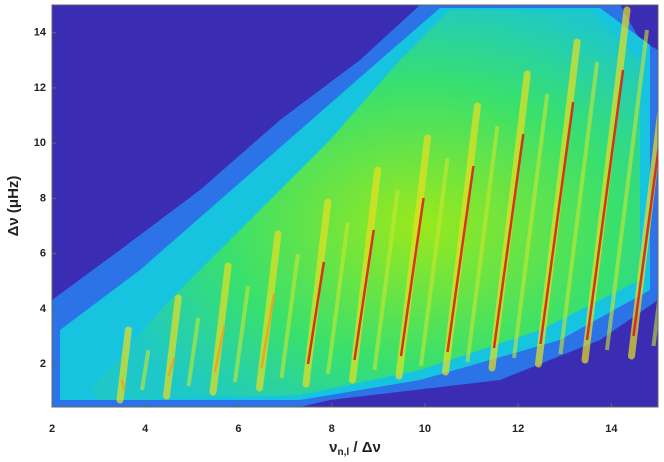 The width and height of the screenshot is (664, 462). I want to click on x-axis-label: νn,l / Δν, so click(355, 448).